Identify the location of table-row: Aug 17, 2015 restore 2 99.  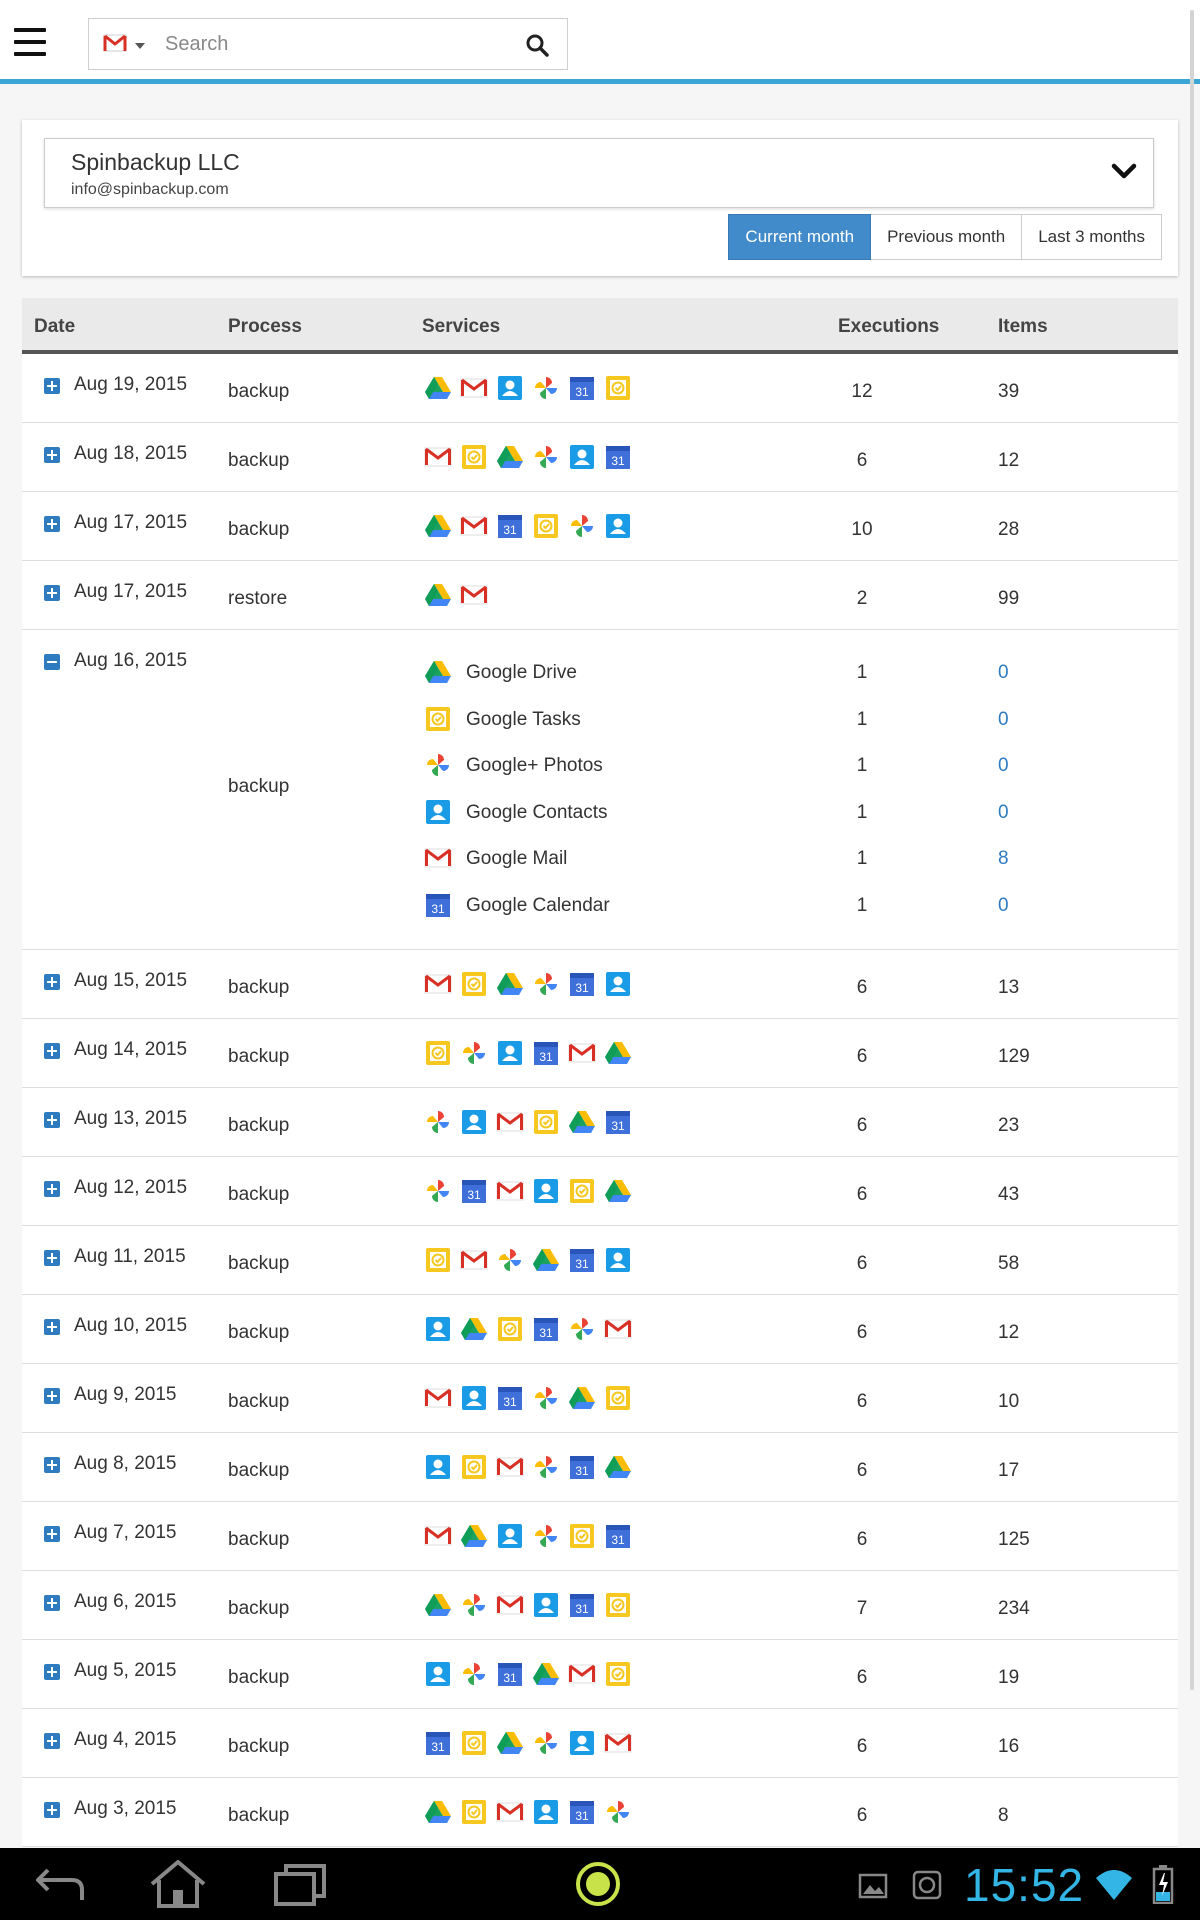
(600, 595).